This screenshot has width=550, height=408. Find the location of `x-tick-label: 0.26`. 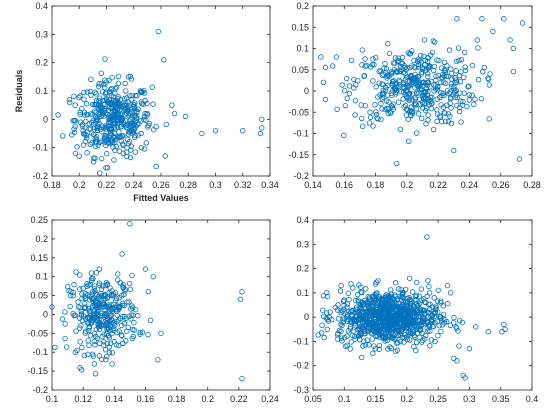

x-tick-label: 0.26 is located at coordinates (161, 185).